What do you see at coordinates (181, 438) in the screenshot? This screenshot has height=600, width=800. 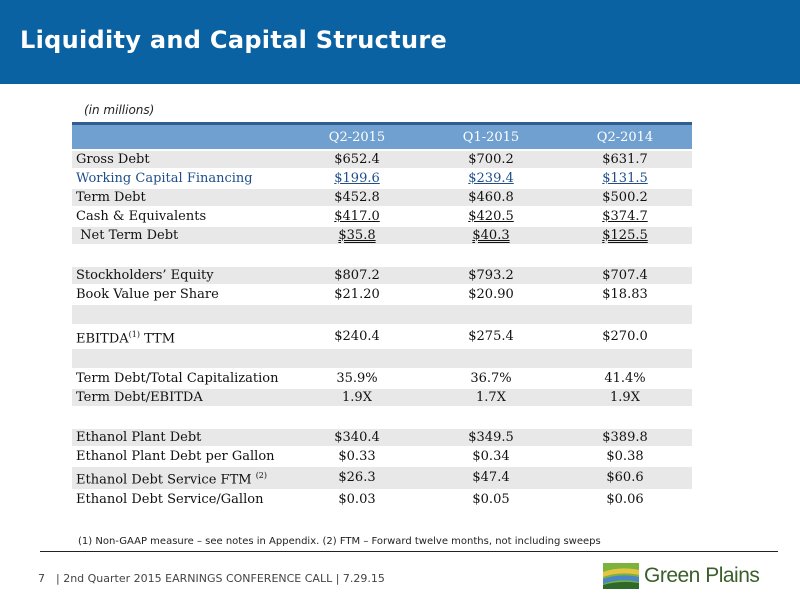 I see `row-label: Ethanol Plant Debt` at bounding box center [181, 438].